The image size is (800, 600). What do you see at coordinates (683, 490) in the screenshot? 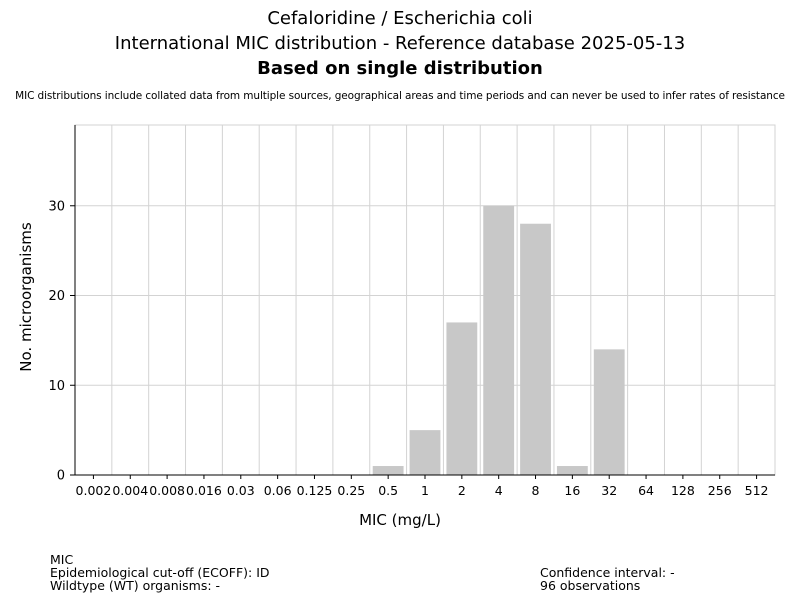
I see `x-tick-label: 128` at bounding box center [683, 490].